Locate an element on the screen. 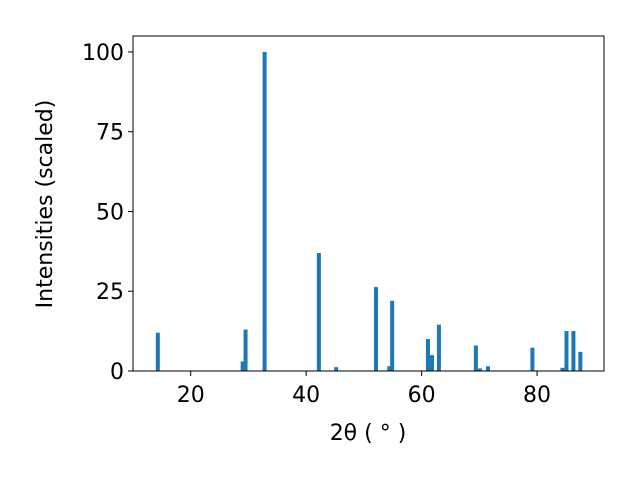 Image resolution: width=640 pixels, height=480 pixels. y-tick-label: 50 is located at coordinates (110, 212).